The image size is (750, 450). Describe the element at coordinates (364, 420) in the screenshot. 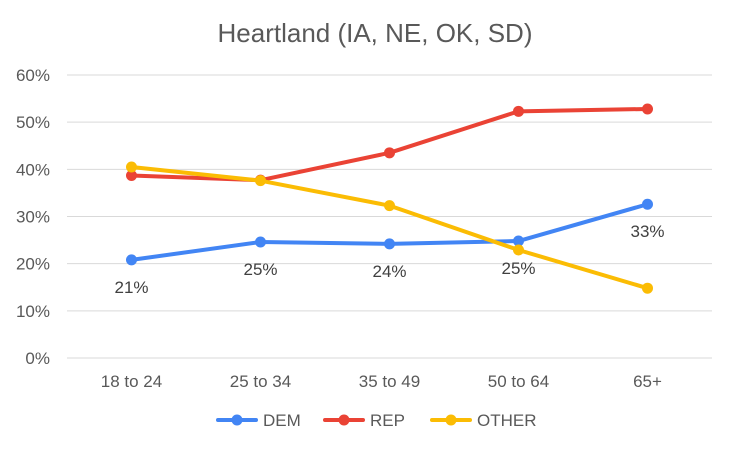

I see `legend-item-rep: REP` at that location.